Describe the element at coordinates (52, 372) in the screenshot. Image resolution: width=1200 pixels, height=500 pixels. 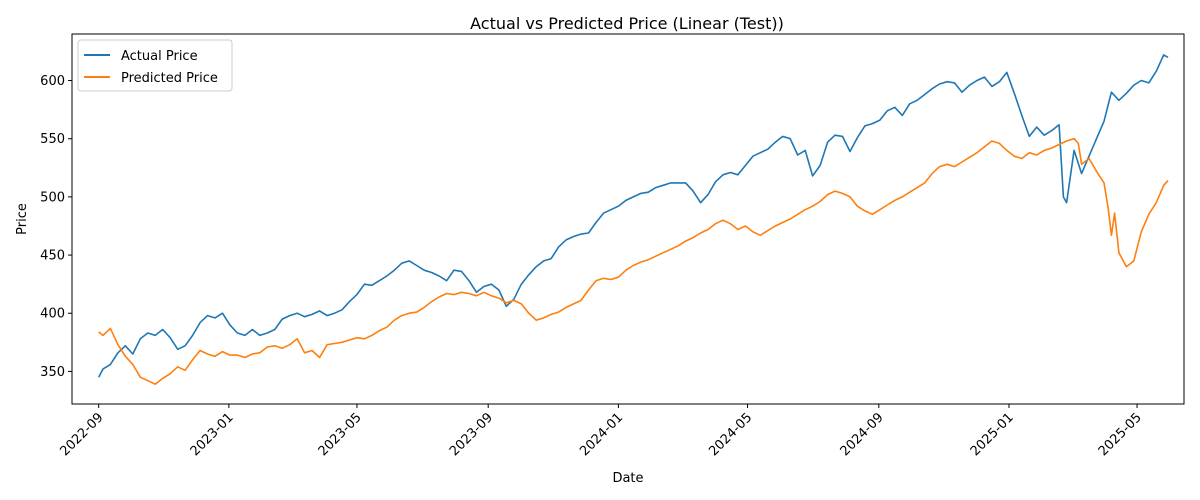
I see `y-tick-label: 350` at that location.